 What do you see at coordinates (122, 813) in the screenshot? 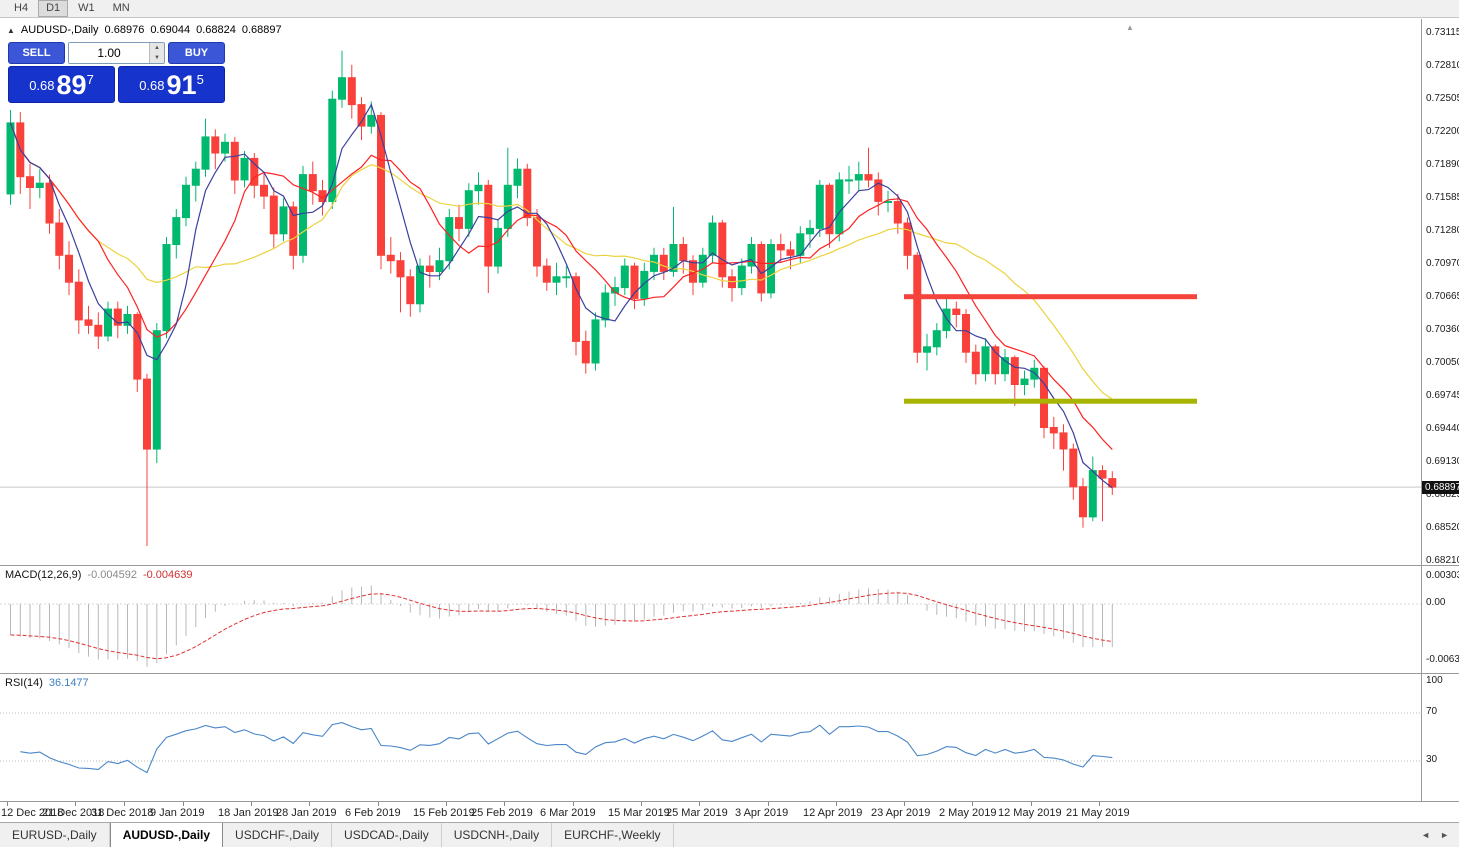
I see `date-axis-label: 31 Dec 2018` at bounding box center [122, 813].